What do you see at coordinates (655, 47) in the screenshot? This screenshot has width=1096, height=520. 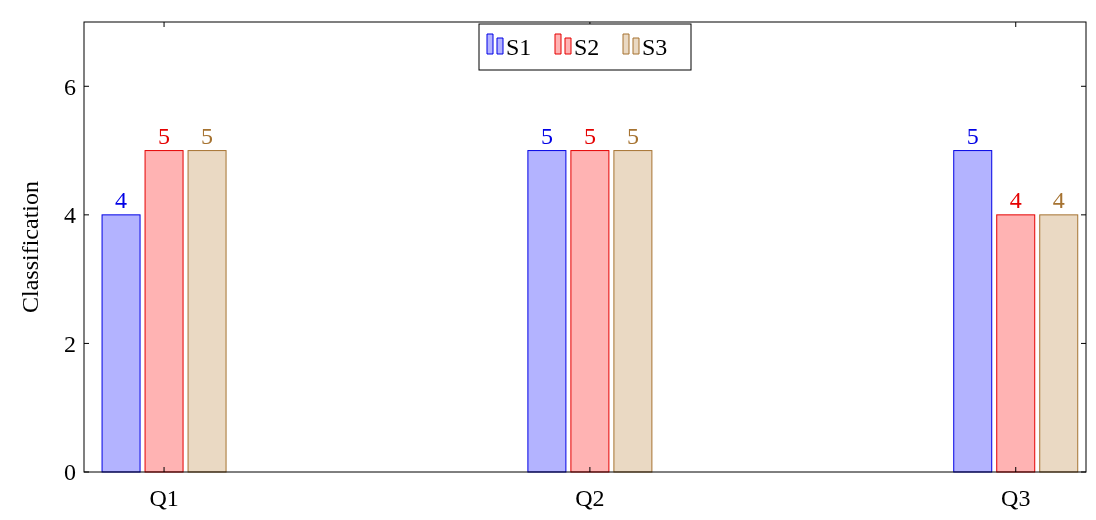 I see `legend-label: S3` at bounding box center [655, 47].